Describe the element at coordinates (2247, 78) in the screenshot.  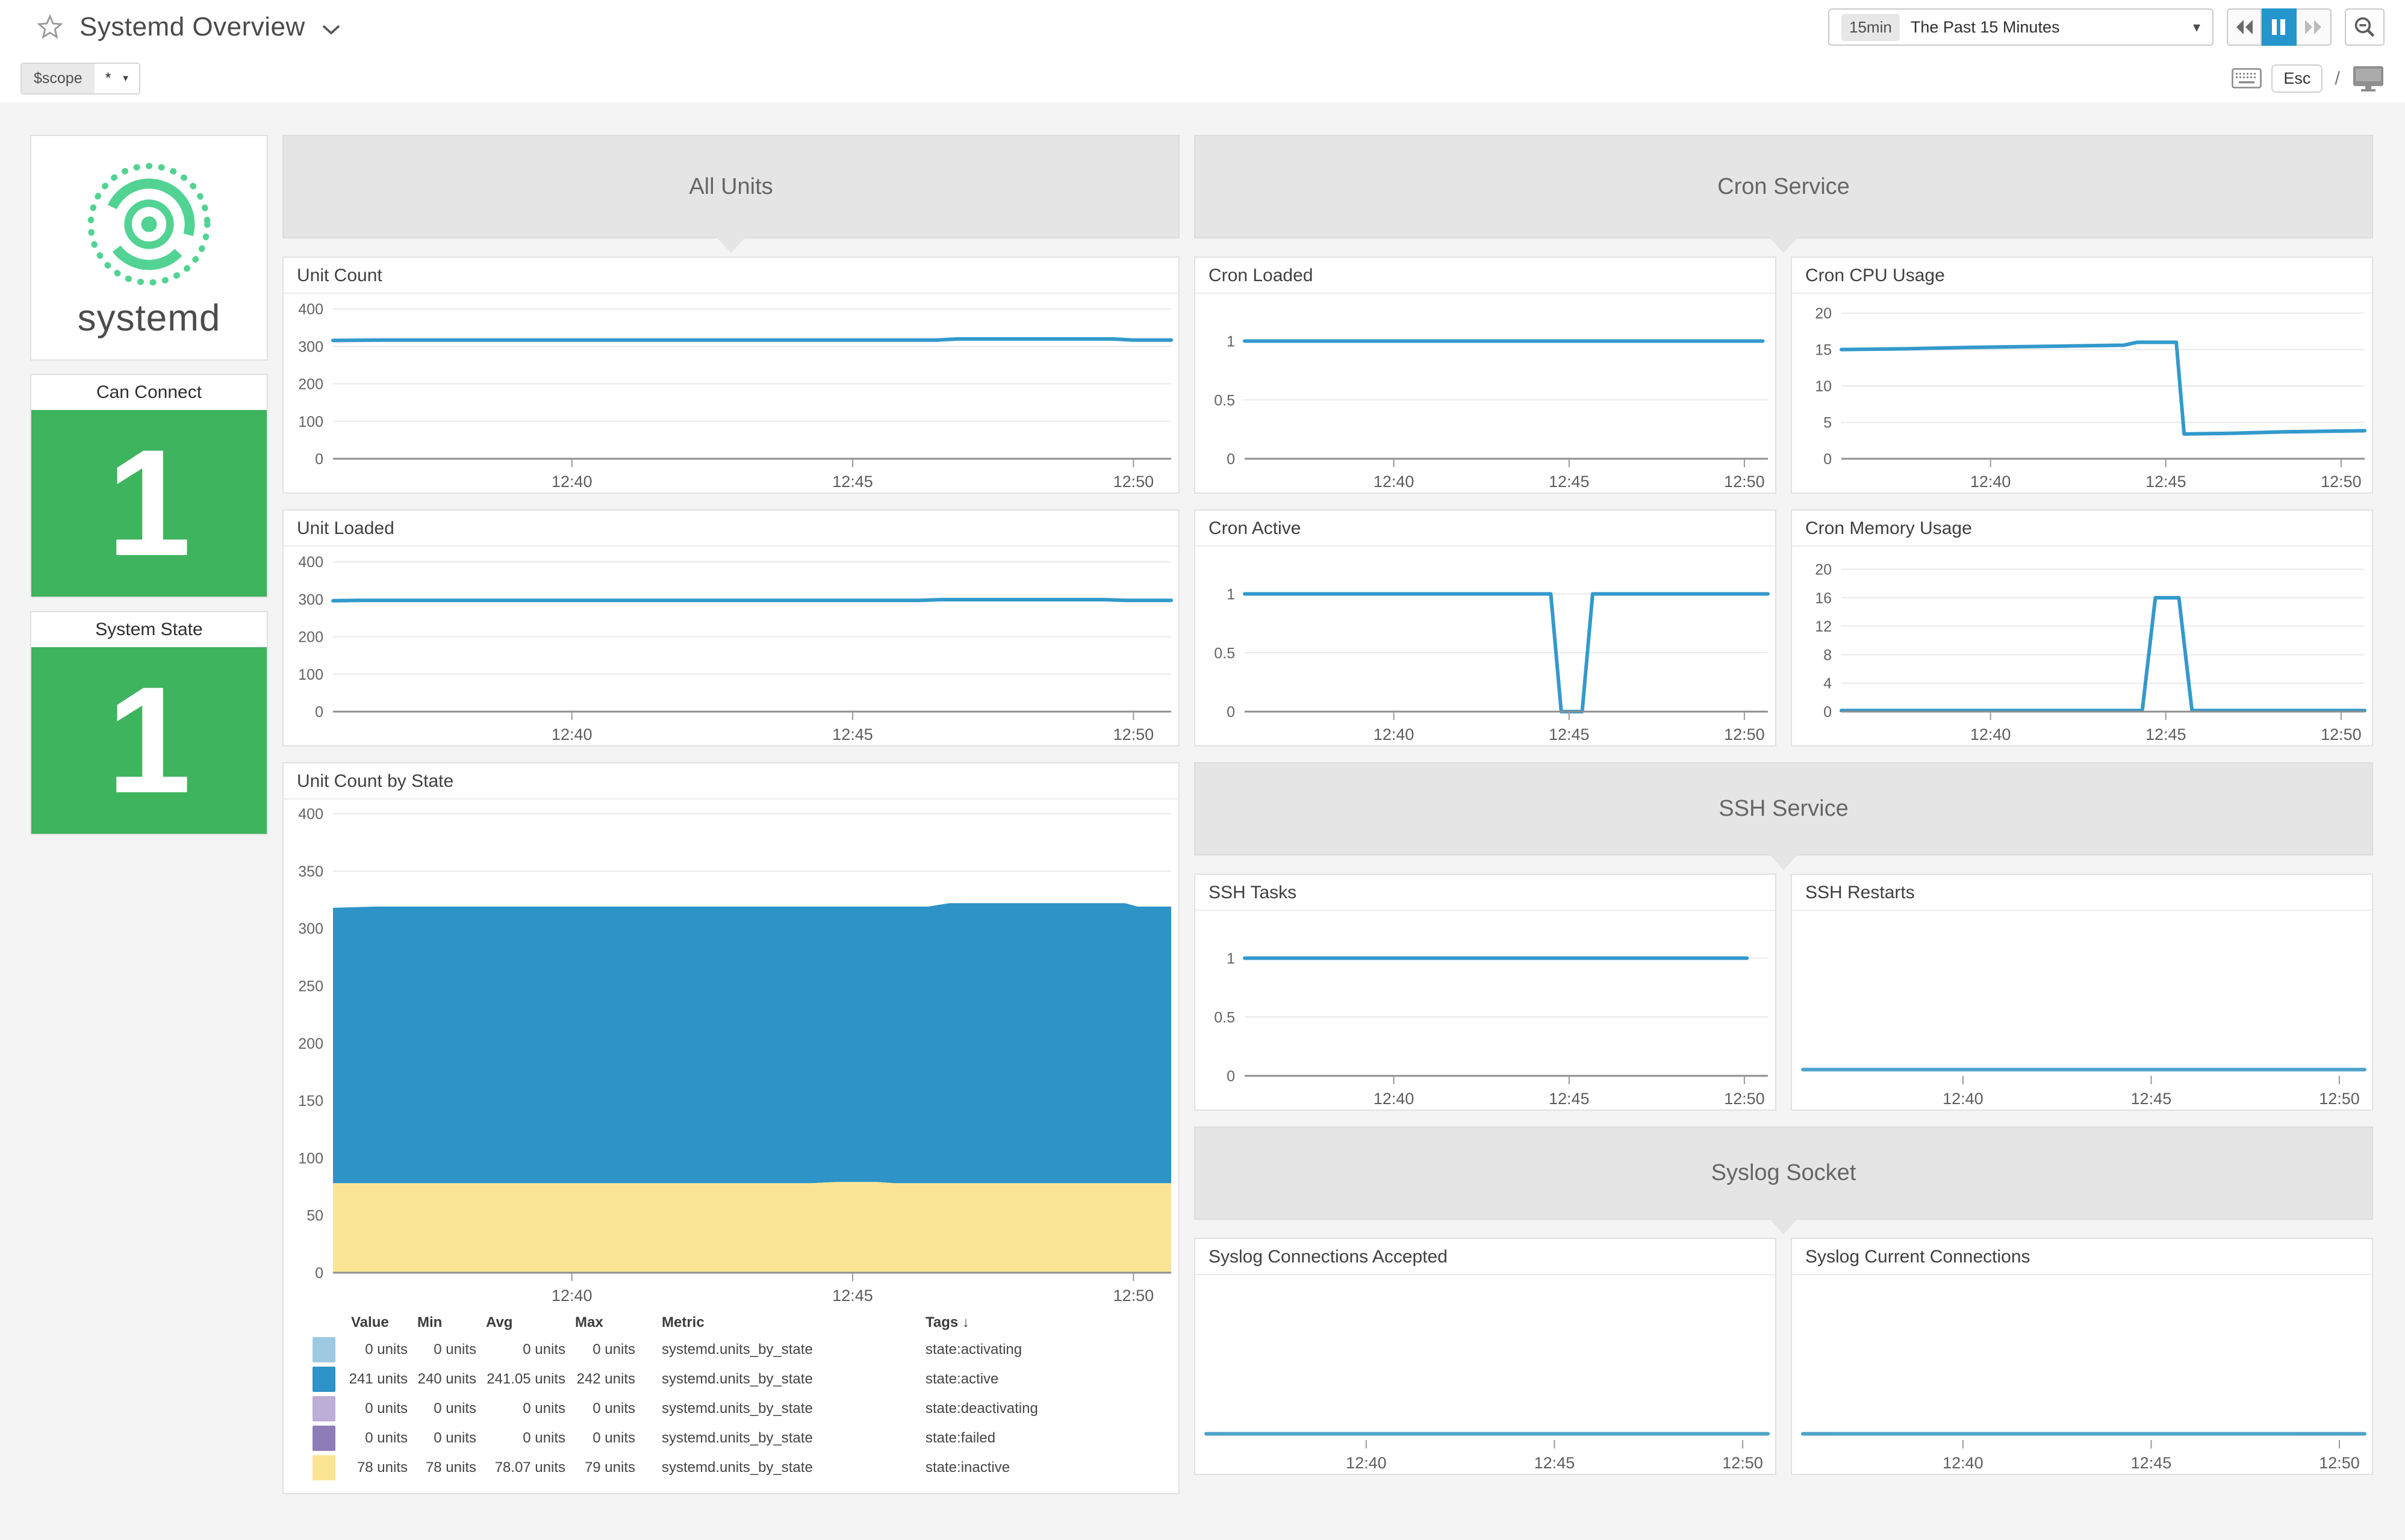
I see `keyboard-icon` at that location.